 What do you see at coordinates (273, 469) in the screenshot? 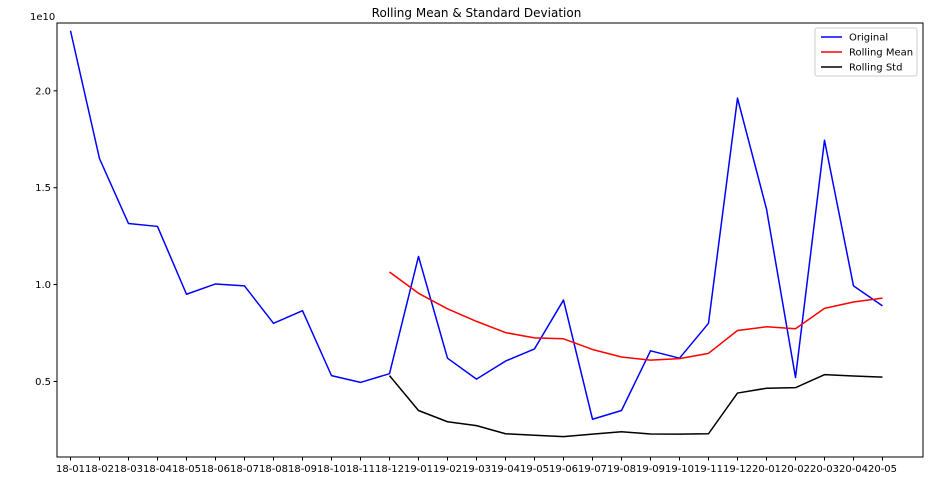
I see `x-tick-label: 18-08` at bounding box center [273, 469].